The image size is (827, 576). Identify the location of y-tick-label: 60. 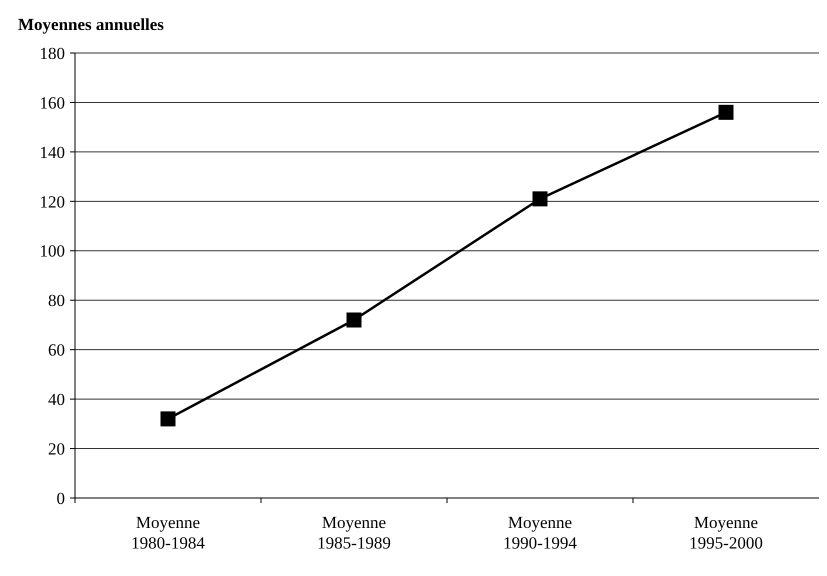
(56, 350).